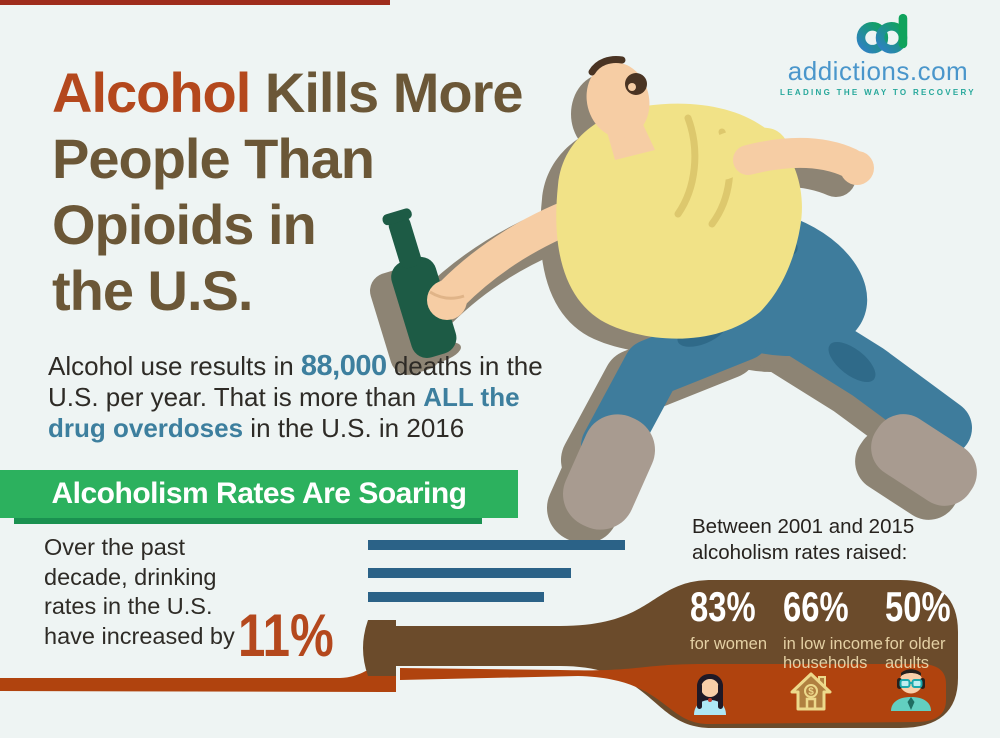 This screenshot has width=1000, height=738. I want to click on ad-monogram-icon, so click(882, 33).